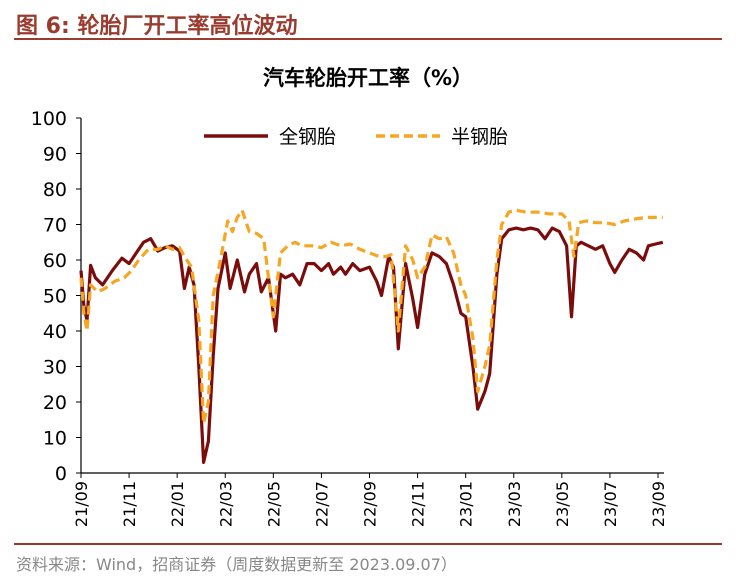 The width and height of the screenshot is (736, 579). Describe the element at coordinates (368, 22) in the screenshot. I see `figure-header: 图 6: 轮胎厂开工率高位波动` at that location.